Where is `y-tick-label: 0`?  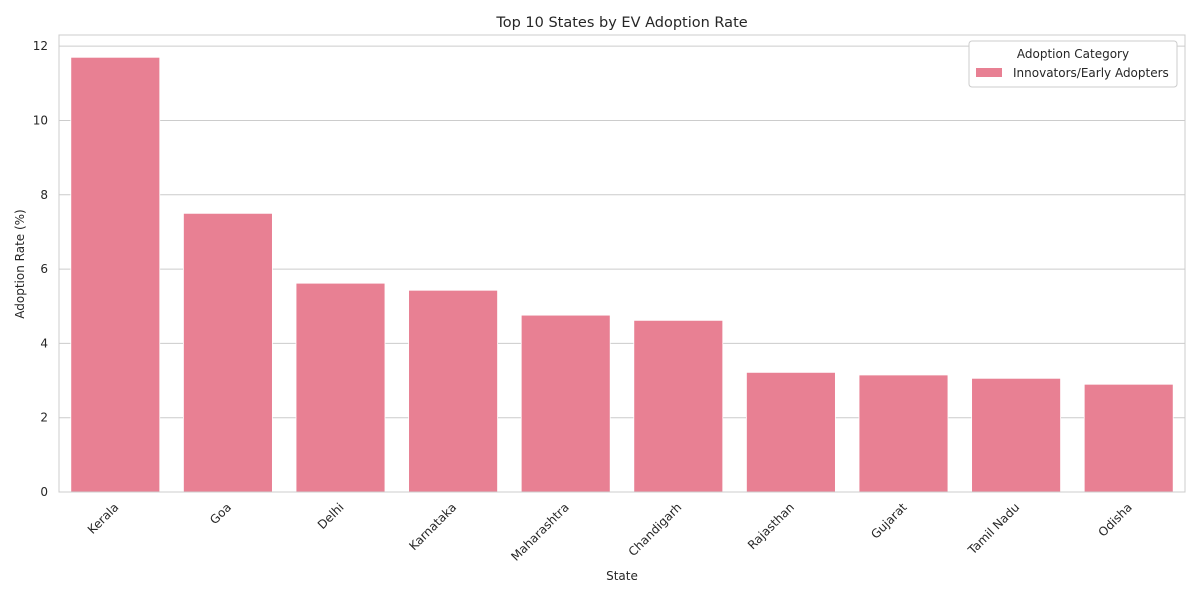 y-tick-label: 0 is located at coordinates (44, 492).